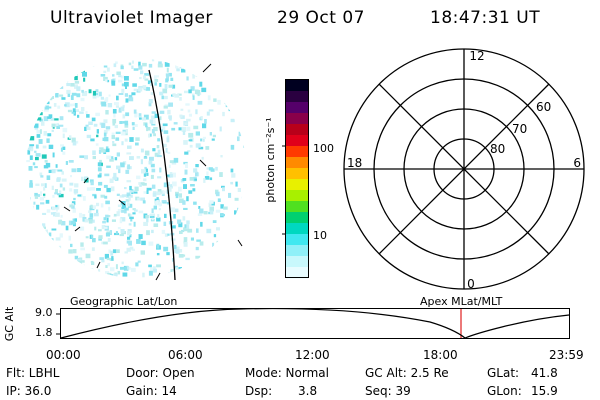 Image resolution: width=600 pixels, height=400 pixels. What do you see at coordinates (259, 391) in the screenshot?
I see `dsp-label: Dsp:` at bounding box center [259, 391].